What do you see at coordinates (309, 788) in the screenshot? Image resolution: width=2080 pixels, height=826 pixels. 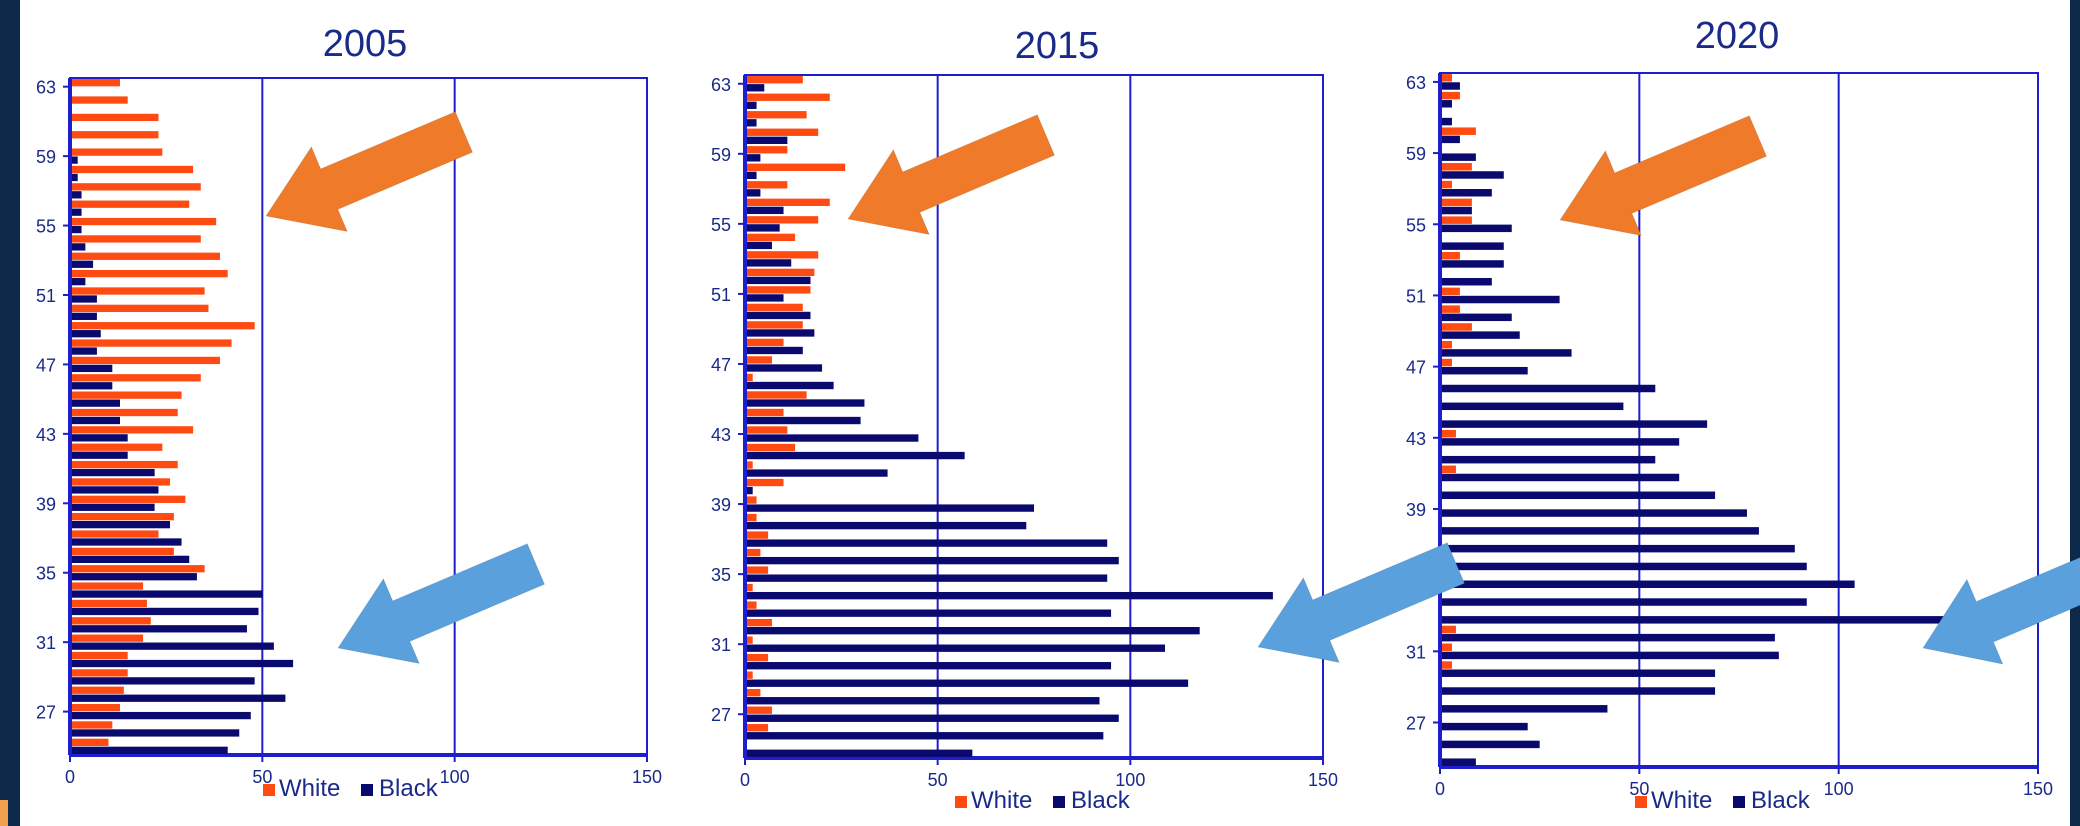 I see `legend-label-white: White` at bounding box center [309, 788].